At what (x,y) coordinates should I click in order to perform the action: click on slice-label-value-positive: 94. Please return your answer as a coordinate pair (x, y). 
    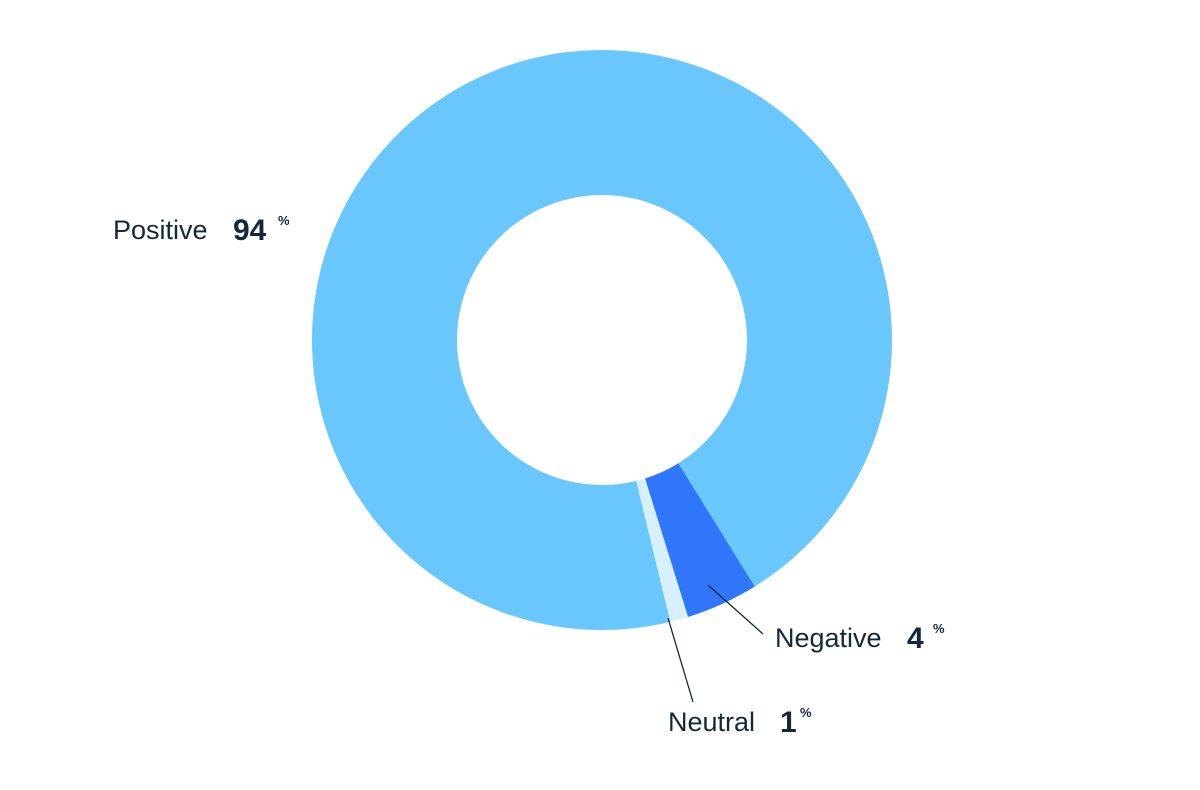
    Looking at the image, I should click on (250, 230).